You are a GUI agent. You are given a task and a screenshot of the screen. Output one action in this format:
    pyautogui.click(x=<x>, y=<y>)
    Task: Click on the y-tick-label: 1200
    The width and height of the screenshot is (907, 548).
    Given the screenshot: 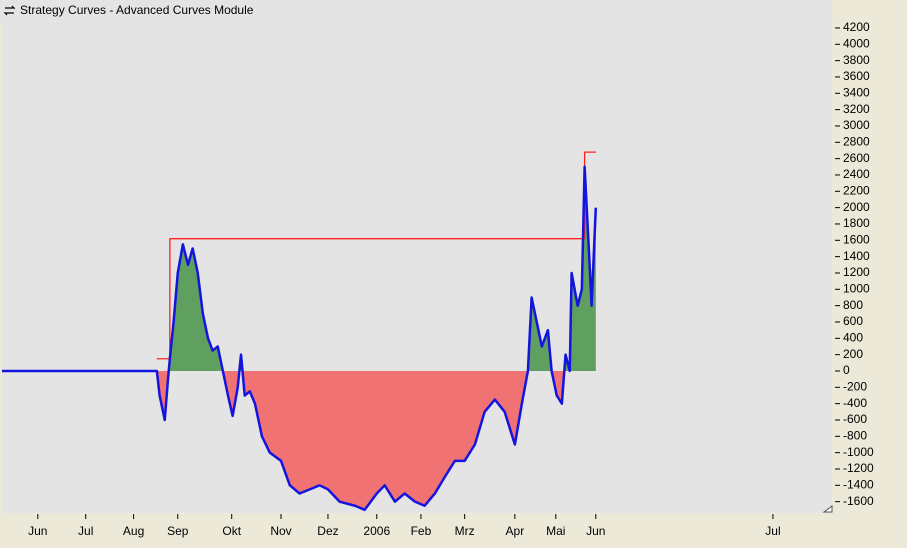 What is the action you would take?
    pyautogui.click(x=856, y=272)
    